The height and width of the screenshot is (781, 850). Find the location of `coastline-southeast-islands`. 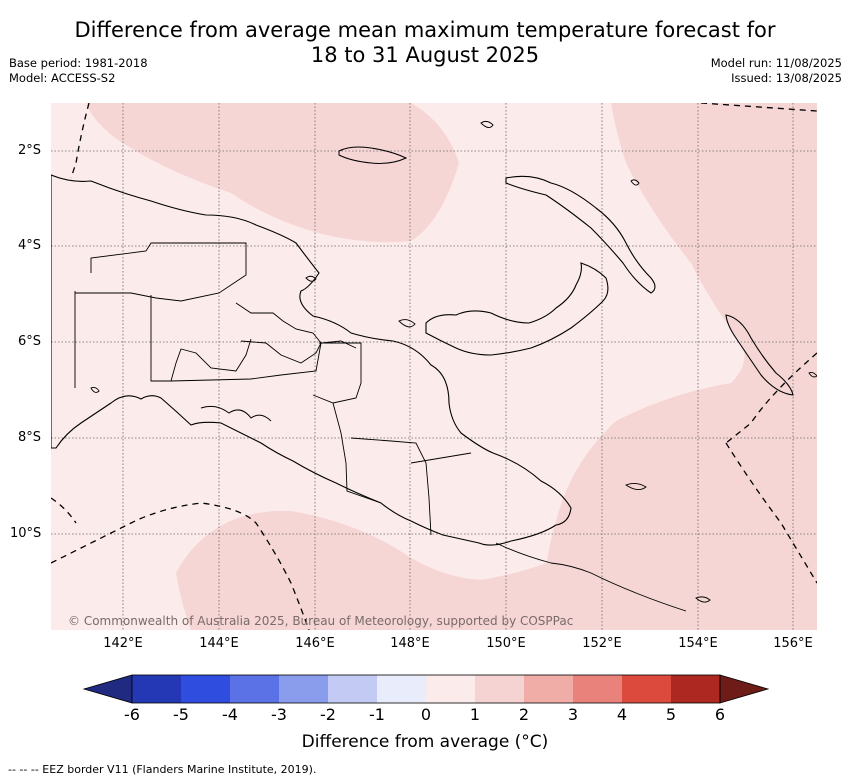

coastline-southeast-islands is located at coordinates (591, 577).